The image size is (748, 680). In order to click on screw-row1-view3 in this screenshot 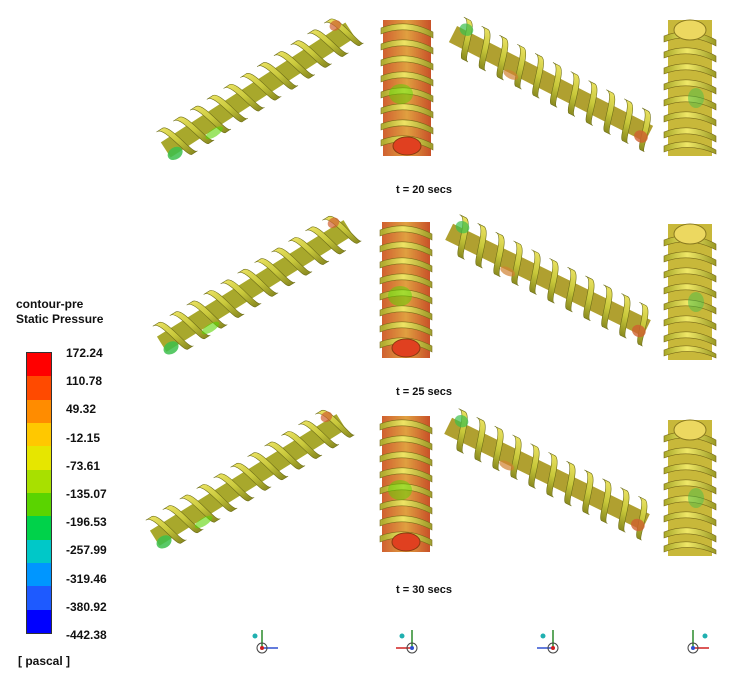, I will do `click(553, 84)`.